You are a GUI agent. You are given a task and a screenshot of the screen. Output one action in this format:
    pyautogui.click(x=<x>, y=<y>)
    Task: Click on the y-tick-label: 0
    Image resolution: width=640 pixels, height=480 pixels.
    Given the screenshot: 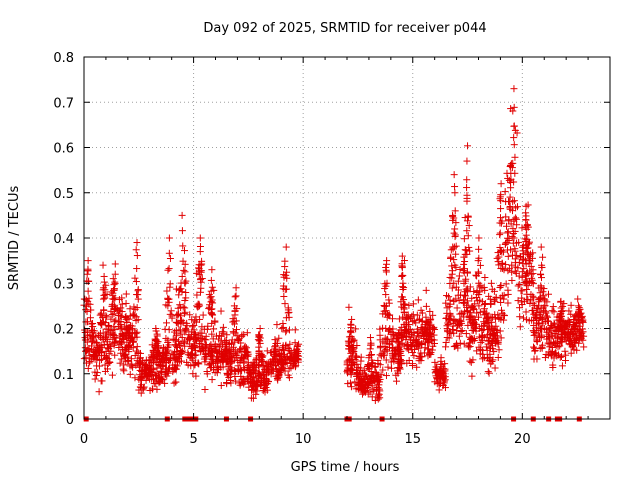 What is the action you would take?
    pyautogui.click(x=70, y=420)
    